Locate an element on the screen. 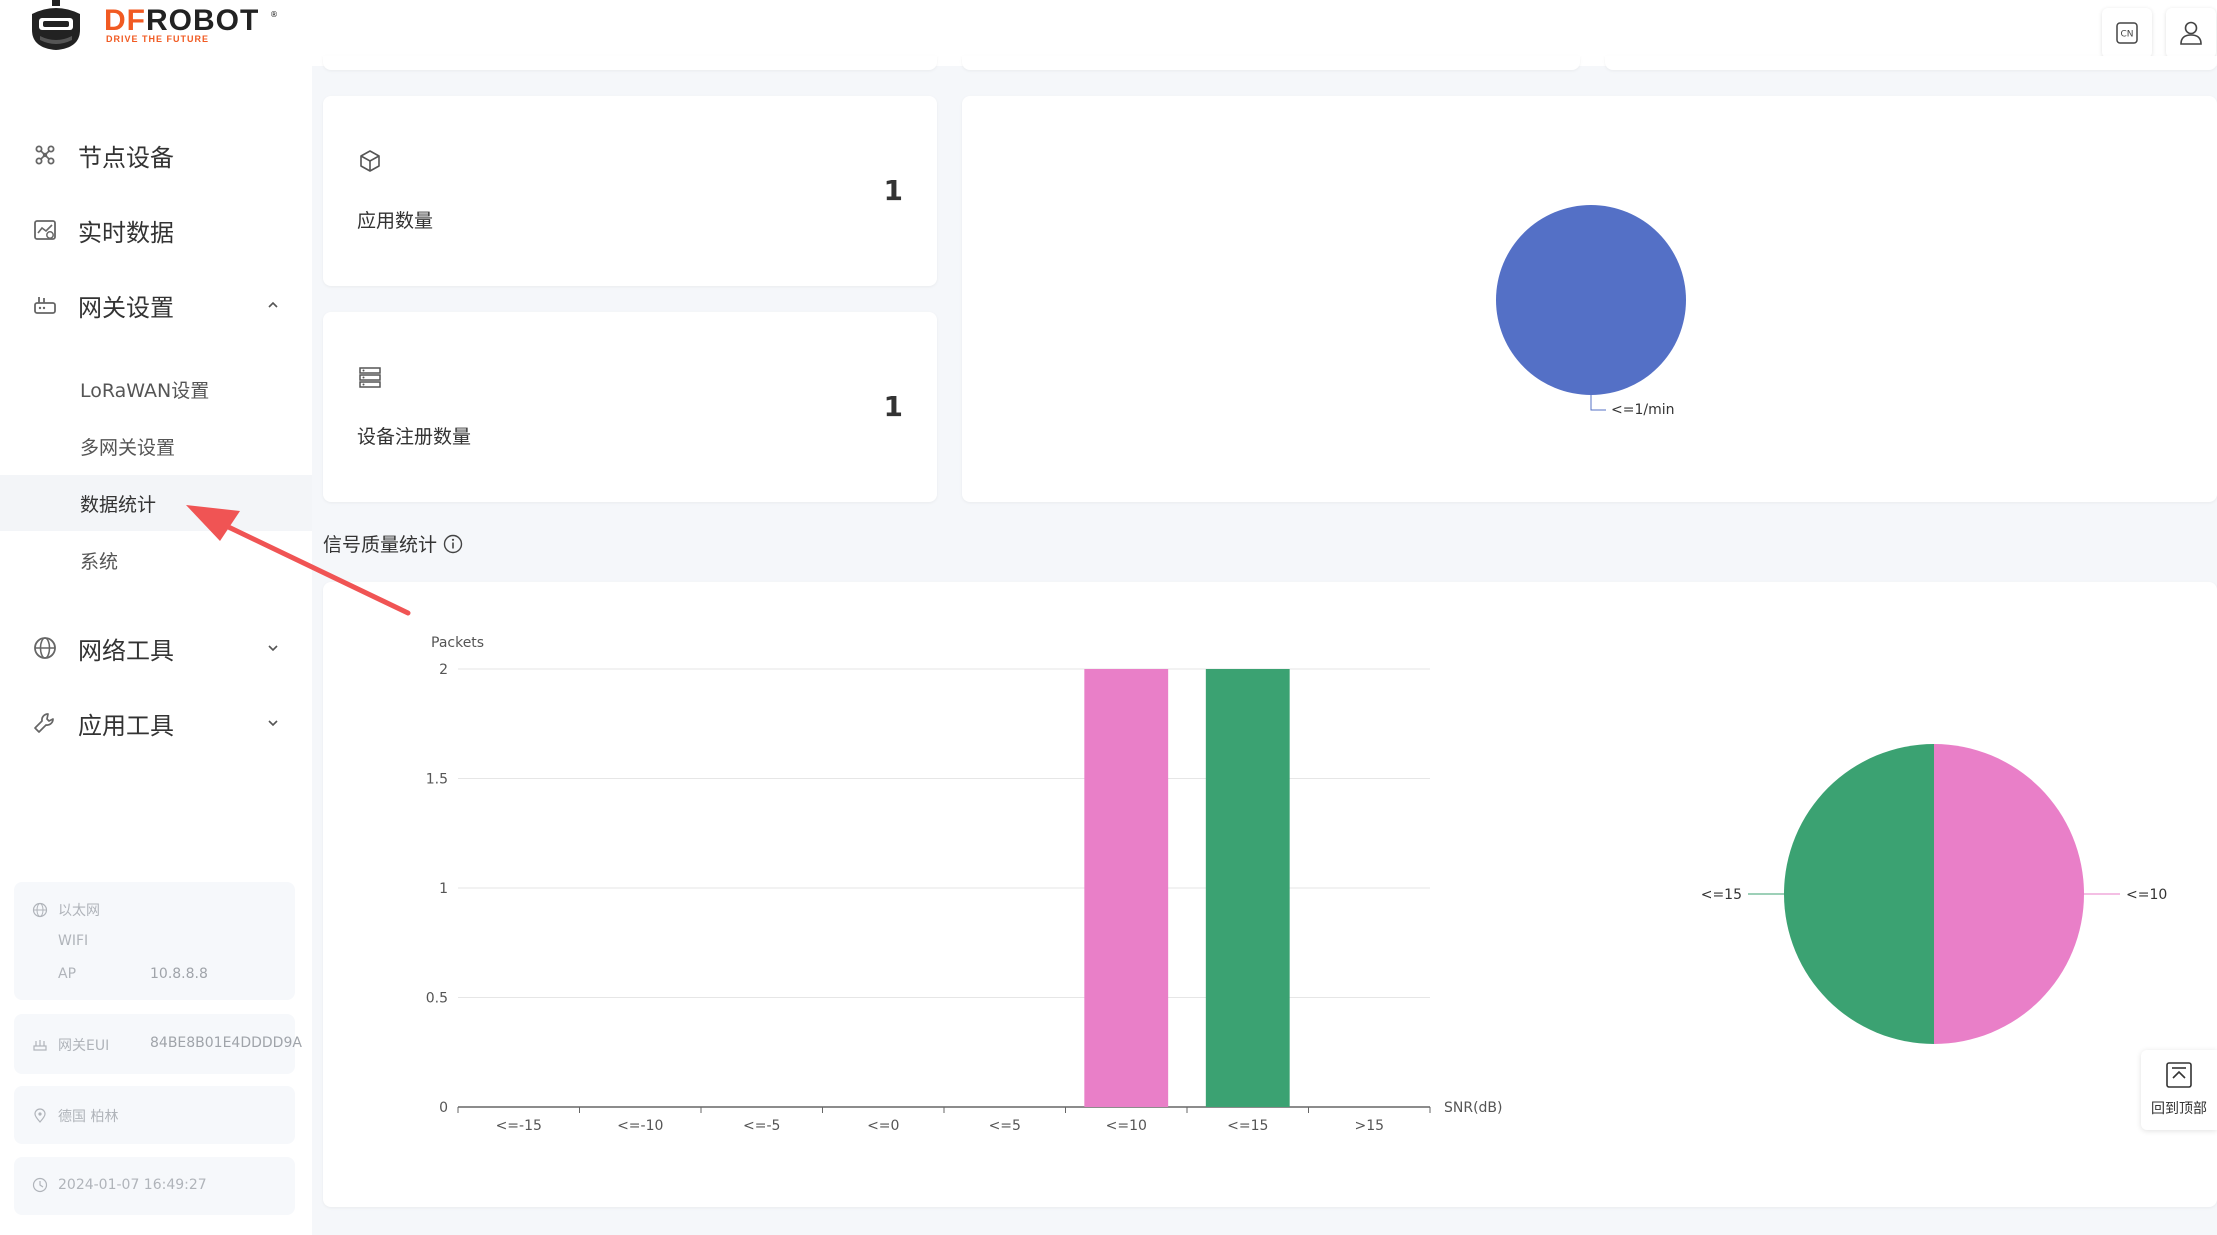  menu-label-network-tools: 网络工具 is located at coordinates (126, 650).